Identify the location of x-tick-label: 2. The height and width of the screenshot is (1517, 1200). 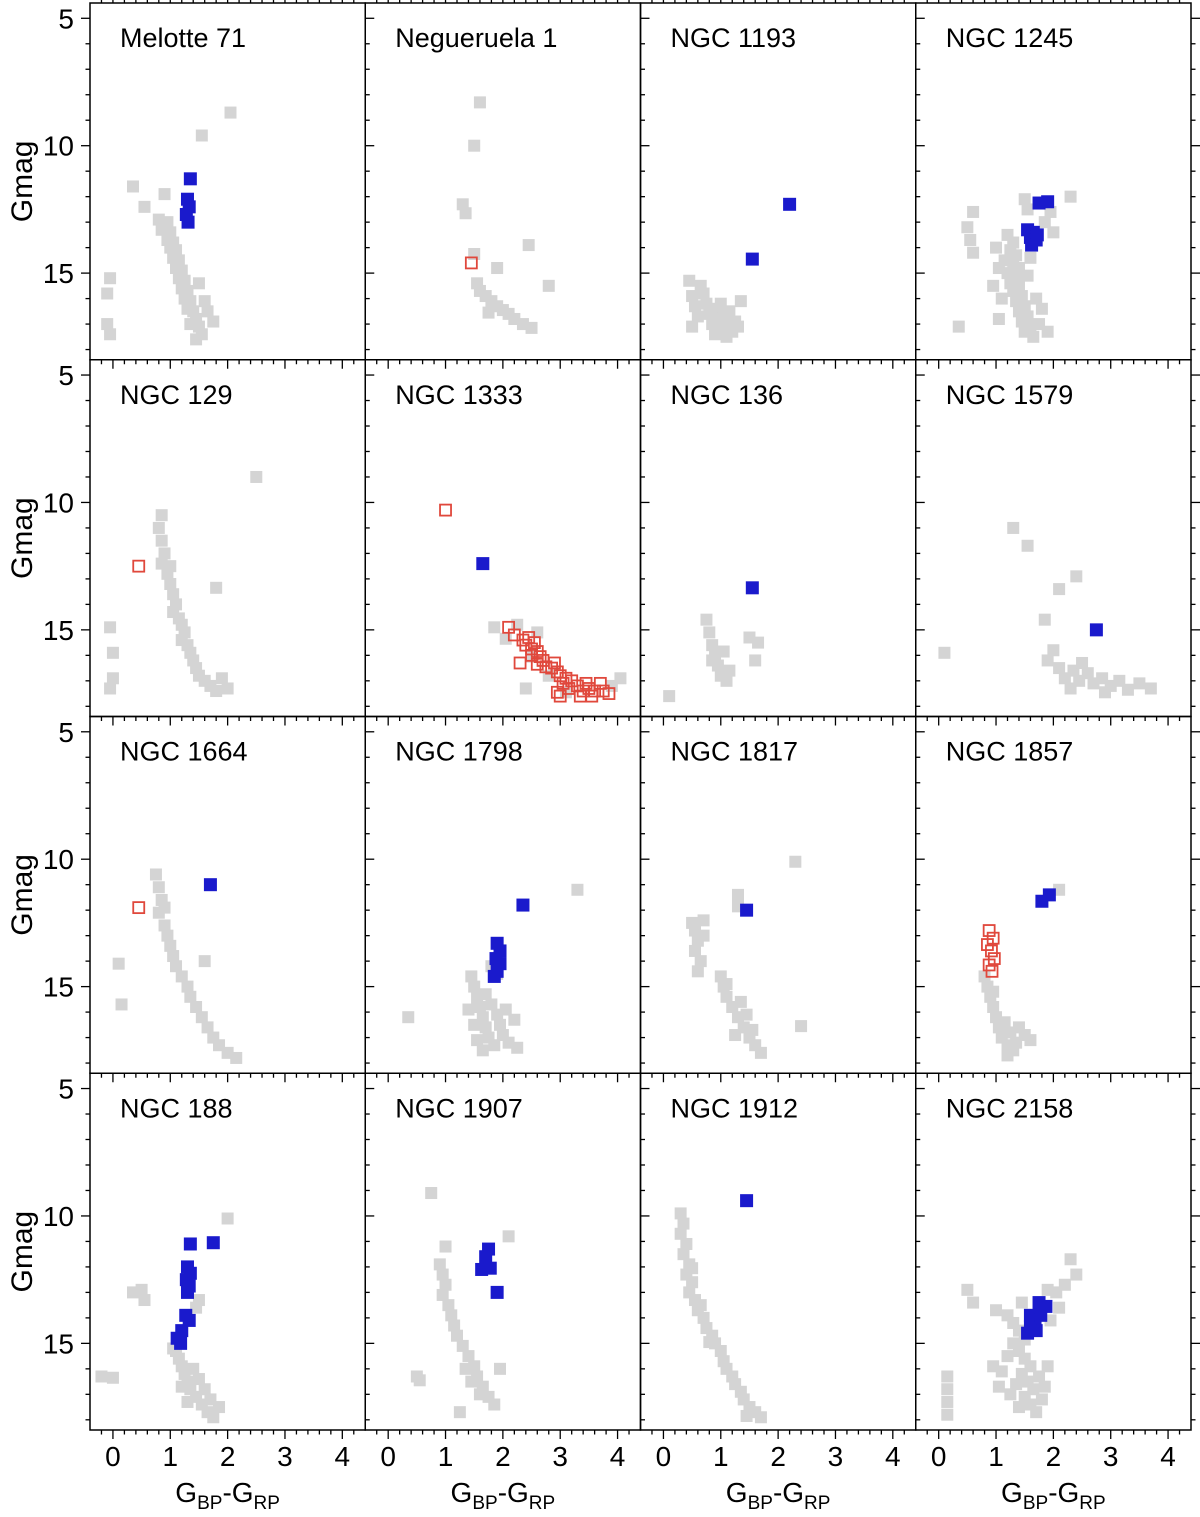
(228, 1456).